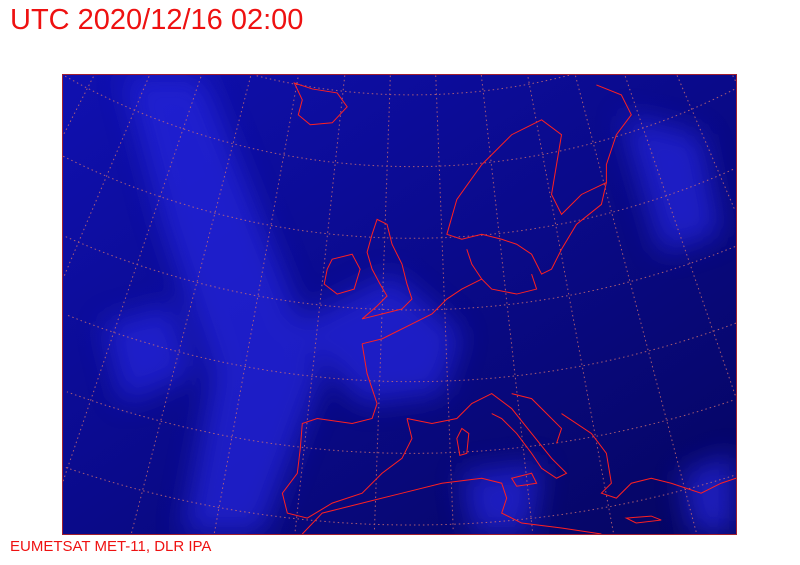  Describe the element at coordinates (111, 546) in the screenshot. I see `source-credit: EUMETSAT MET-11, DLR IPA` at that location.